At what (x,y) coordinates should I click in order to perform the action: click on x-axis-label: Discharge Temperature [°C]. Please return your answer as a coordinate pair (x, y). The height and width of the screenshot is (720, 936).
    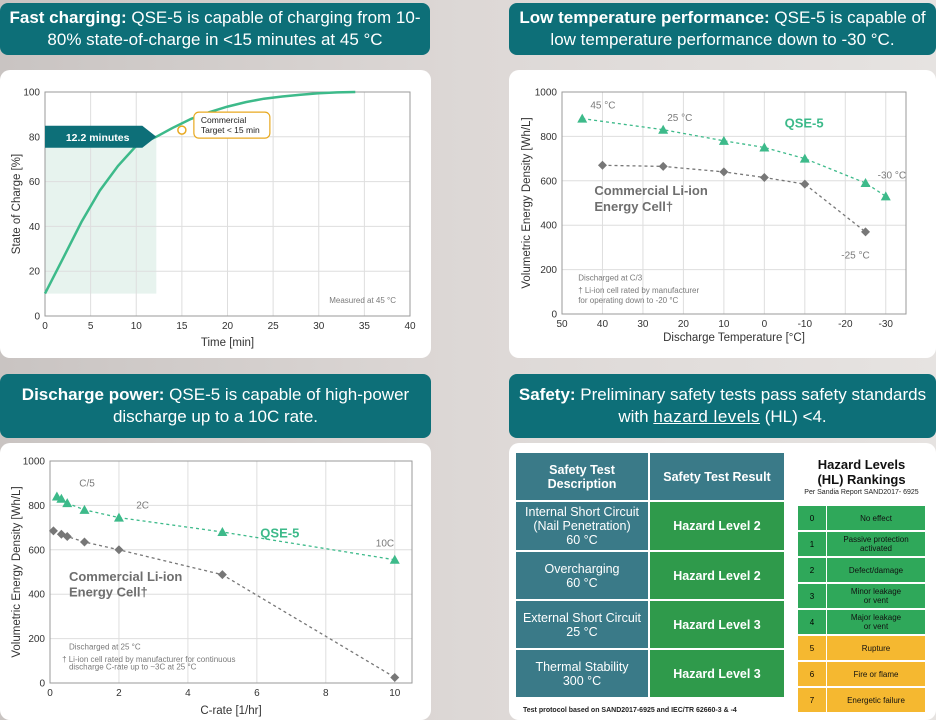
    Looking at the image, I should click on (734, 338).